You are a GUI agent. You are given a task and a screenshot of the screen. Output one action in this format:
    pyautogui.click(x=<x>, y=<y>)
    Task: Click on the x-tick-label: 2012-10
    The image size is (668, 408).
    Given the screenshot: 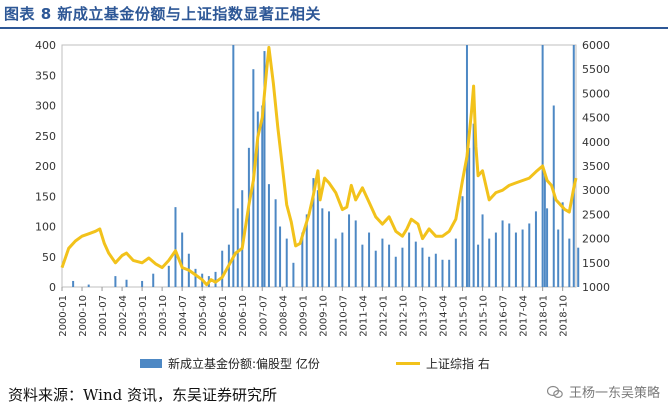 What is the action you would take?
    pyautogui.click(x=403, y=316)
    